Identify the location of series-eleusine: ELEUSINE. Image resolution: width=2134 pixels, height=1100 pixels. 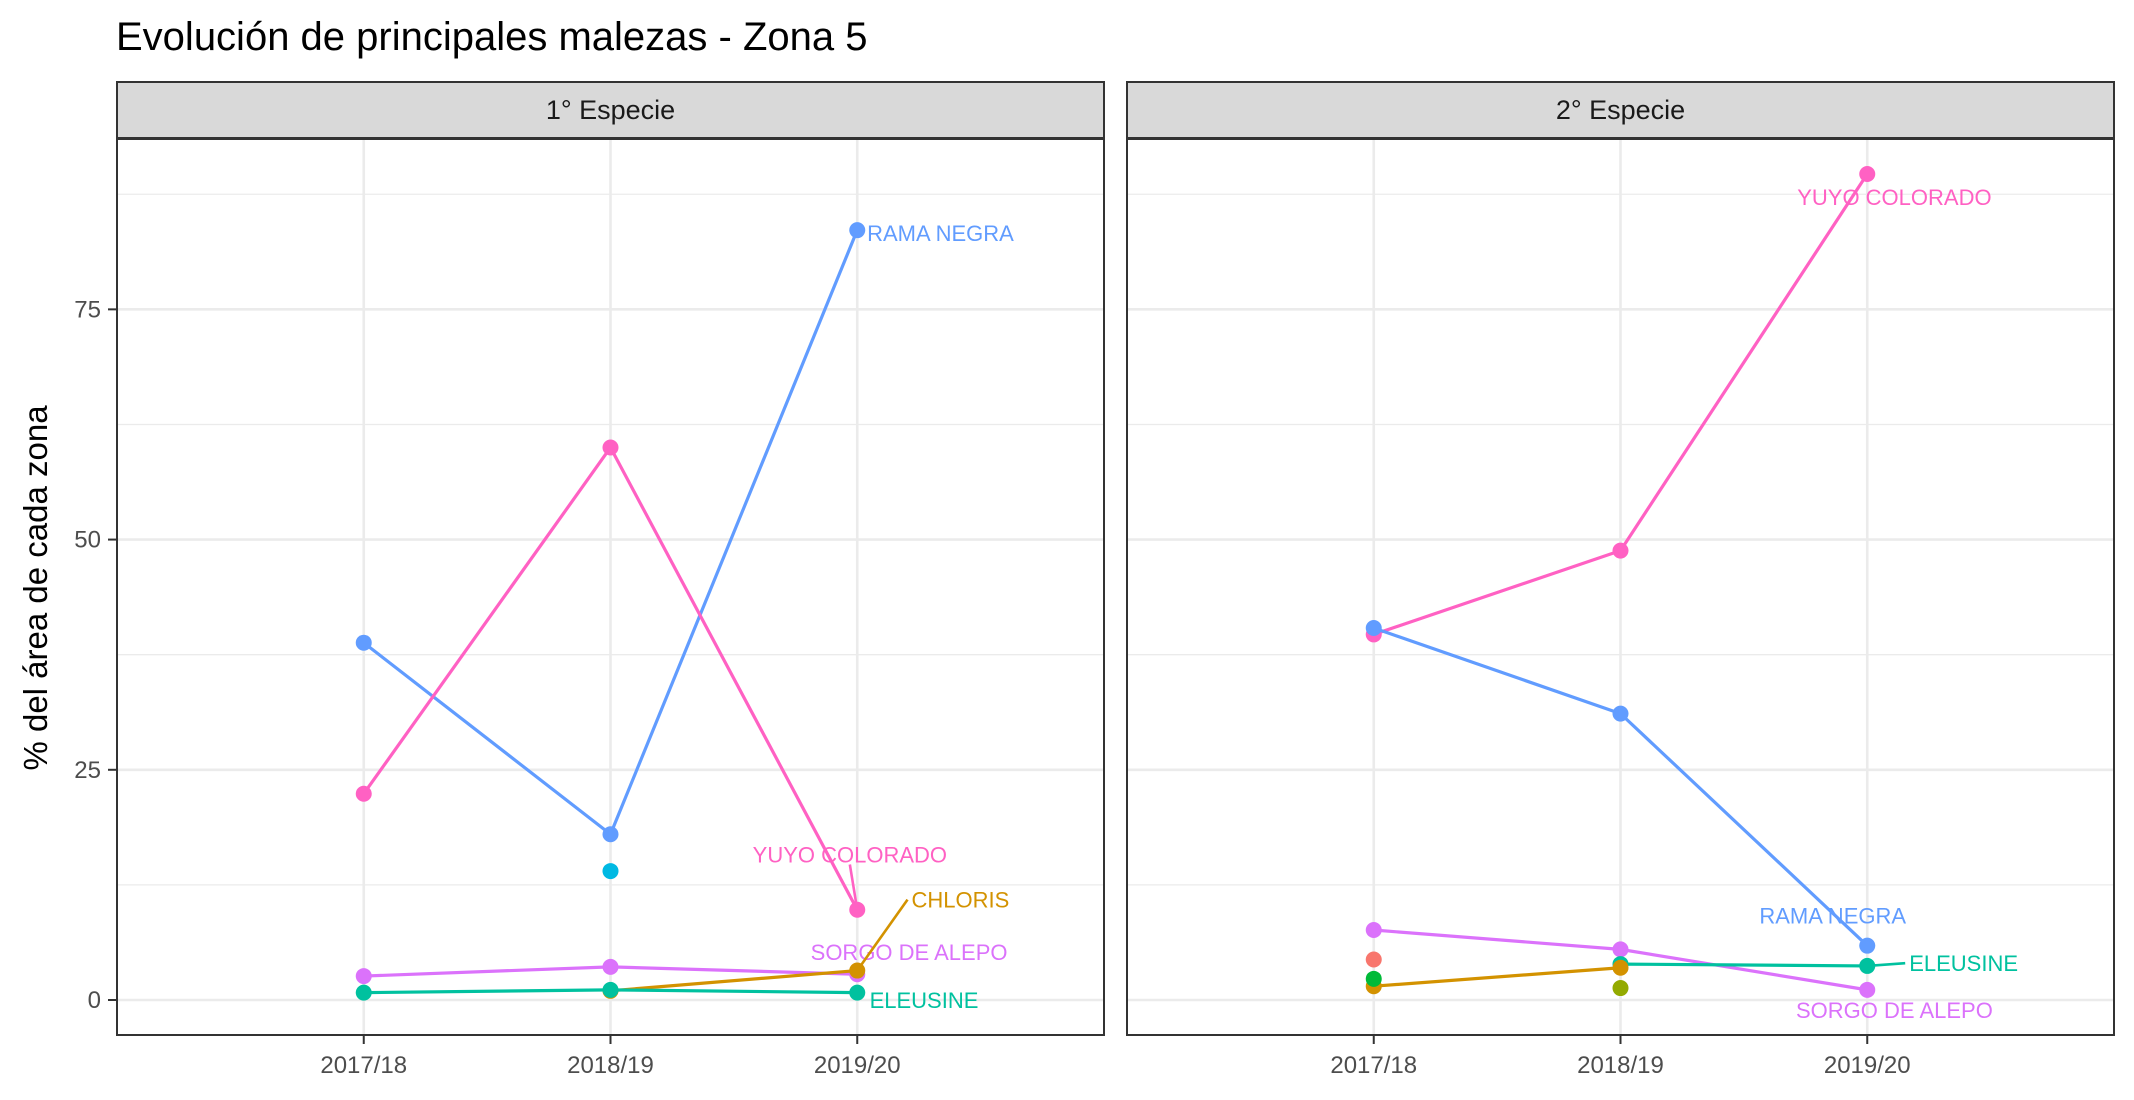
(667, 997).